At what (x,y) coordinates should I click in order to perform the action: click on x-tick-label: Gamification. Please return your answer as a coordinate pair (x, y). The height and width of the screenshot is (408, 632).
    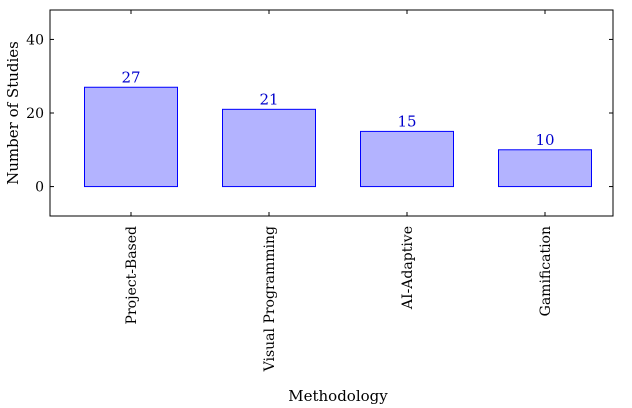
    Looking at the image, I should click on (546, 271).